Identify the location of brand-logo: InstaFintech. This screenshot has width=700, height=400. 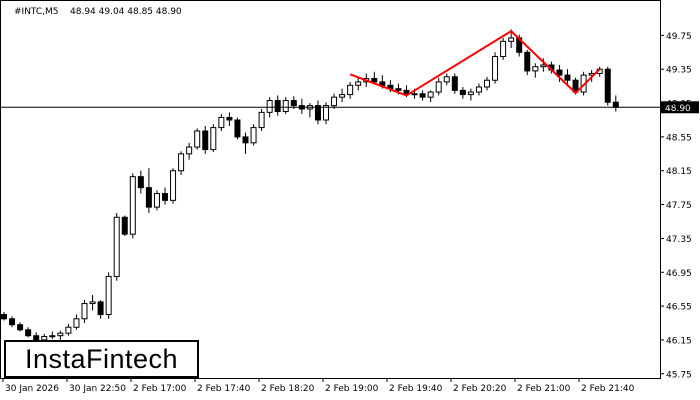
(101, 359).